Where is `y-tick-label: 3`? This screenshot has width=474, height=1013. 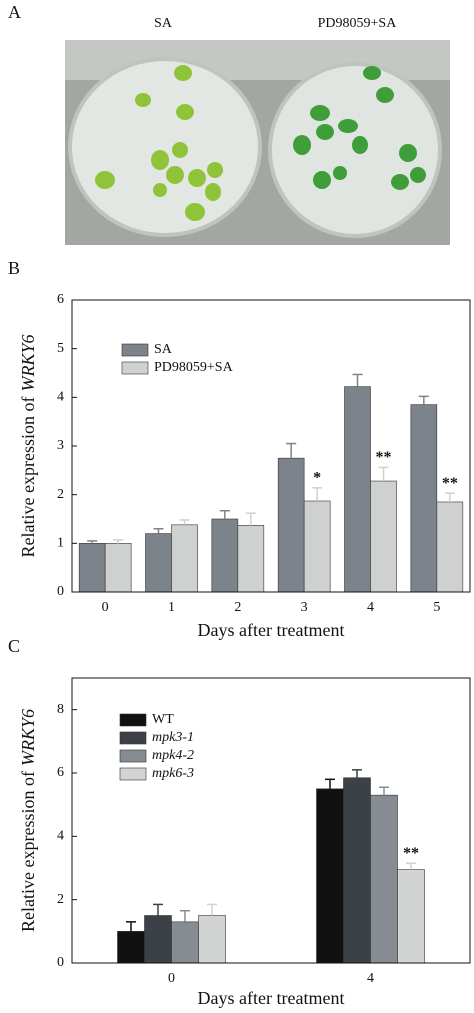
y-tick-label: 3 is located at coordinates (60, 445).